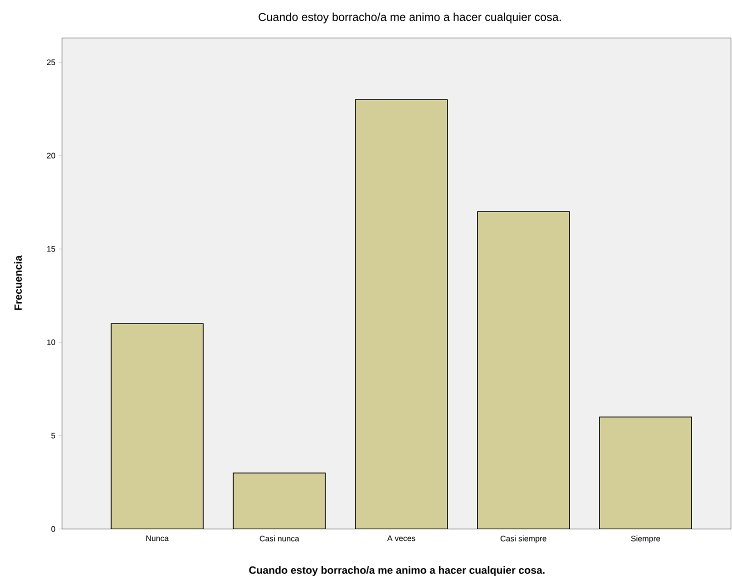 This screenshot has height=583, width=732. What do you see at coordinates (18, 282) in the screenshot?
I see `y-axis-title: Frecuencia` at bounding box center [18, 282].